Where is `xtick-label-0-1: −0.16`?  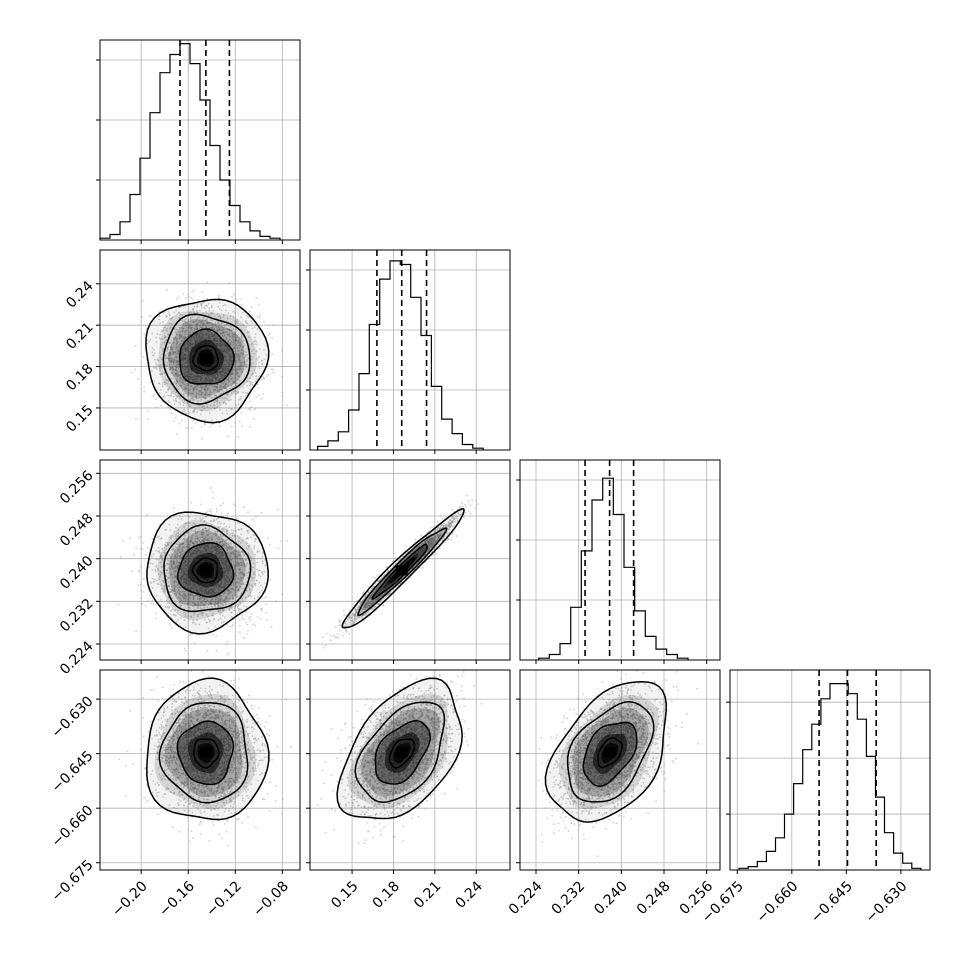
xtick-label-0-1: −0.16 is located at coordinates (177, 899).